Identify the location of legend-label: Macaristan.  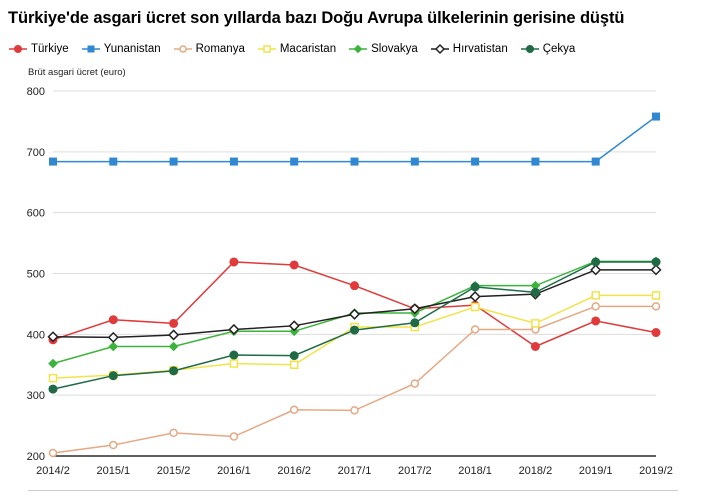
(308, 49).